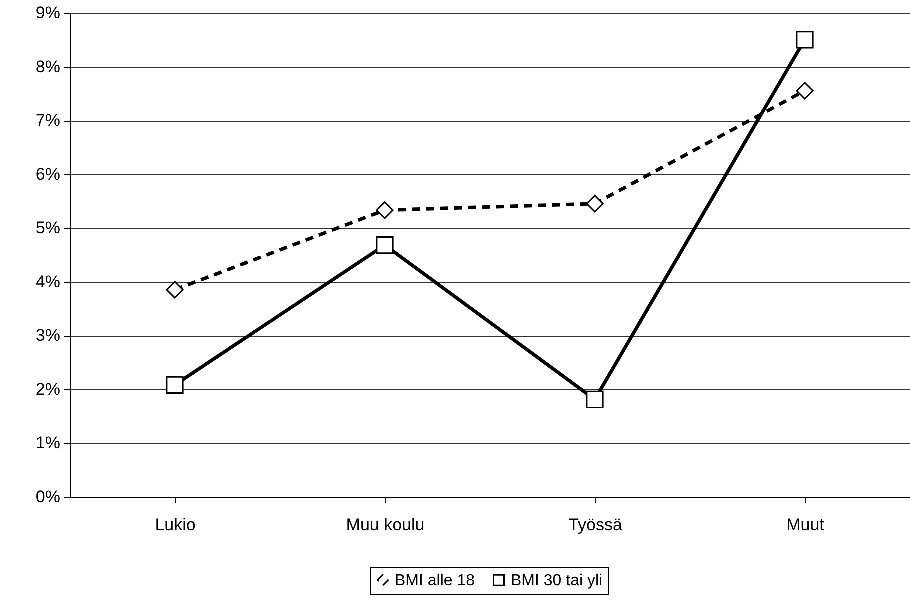 The width and height of the screenshot is (910, 604). What do you see at coordinates (48, 13) in the screenshot?
I see `y-tick-label: 9%` at bounding box center [48, 13].